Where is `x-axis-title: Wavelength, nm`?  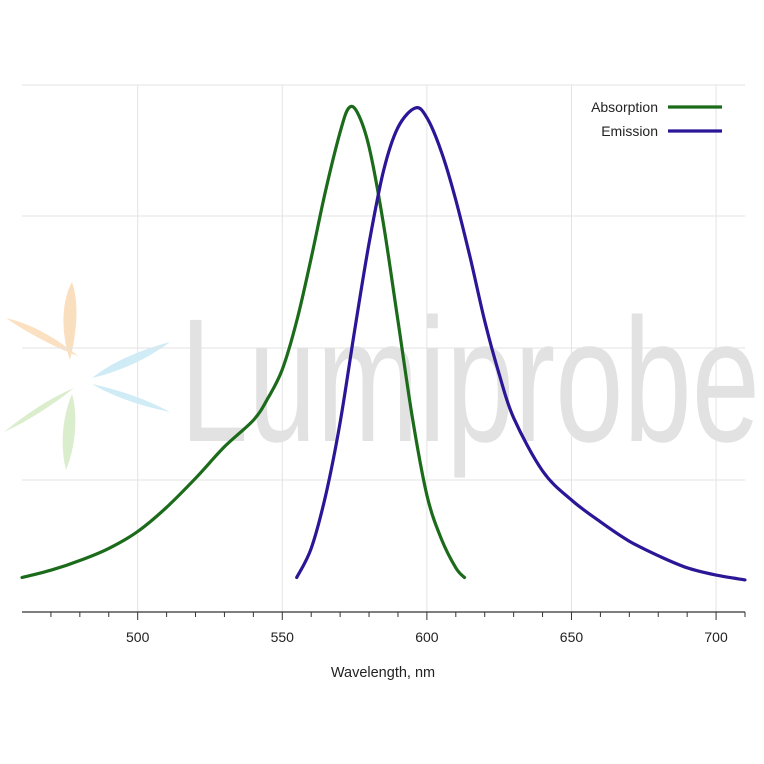
x-axis-title: Wavelength, nm is located at coordinates (383, 673).